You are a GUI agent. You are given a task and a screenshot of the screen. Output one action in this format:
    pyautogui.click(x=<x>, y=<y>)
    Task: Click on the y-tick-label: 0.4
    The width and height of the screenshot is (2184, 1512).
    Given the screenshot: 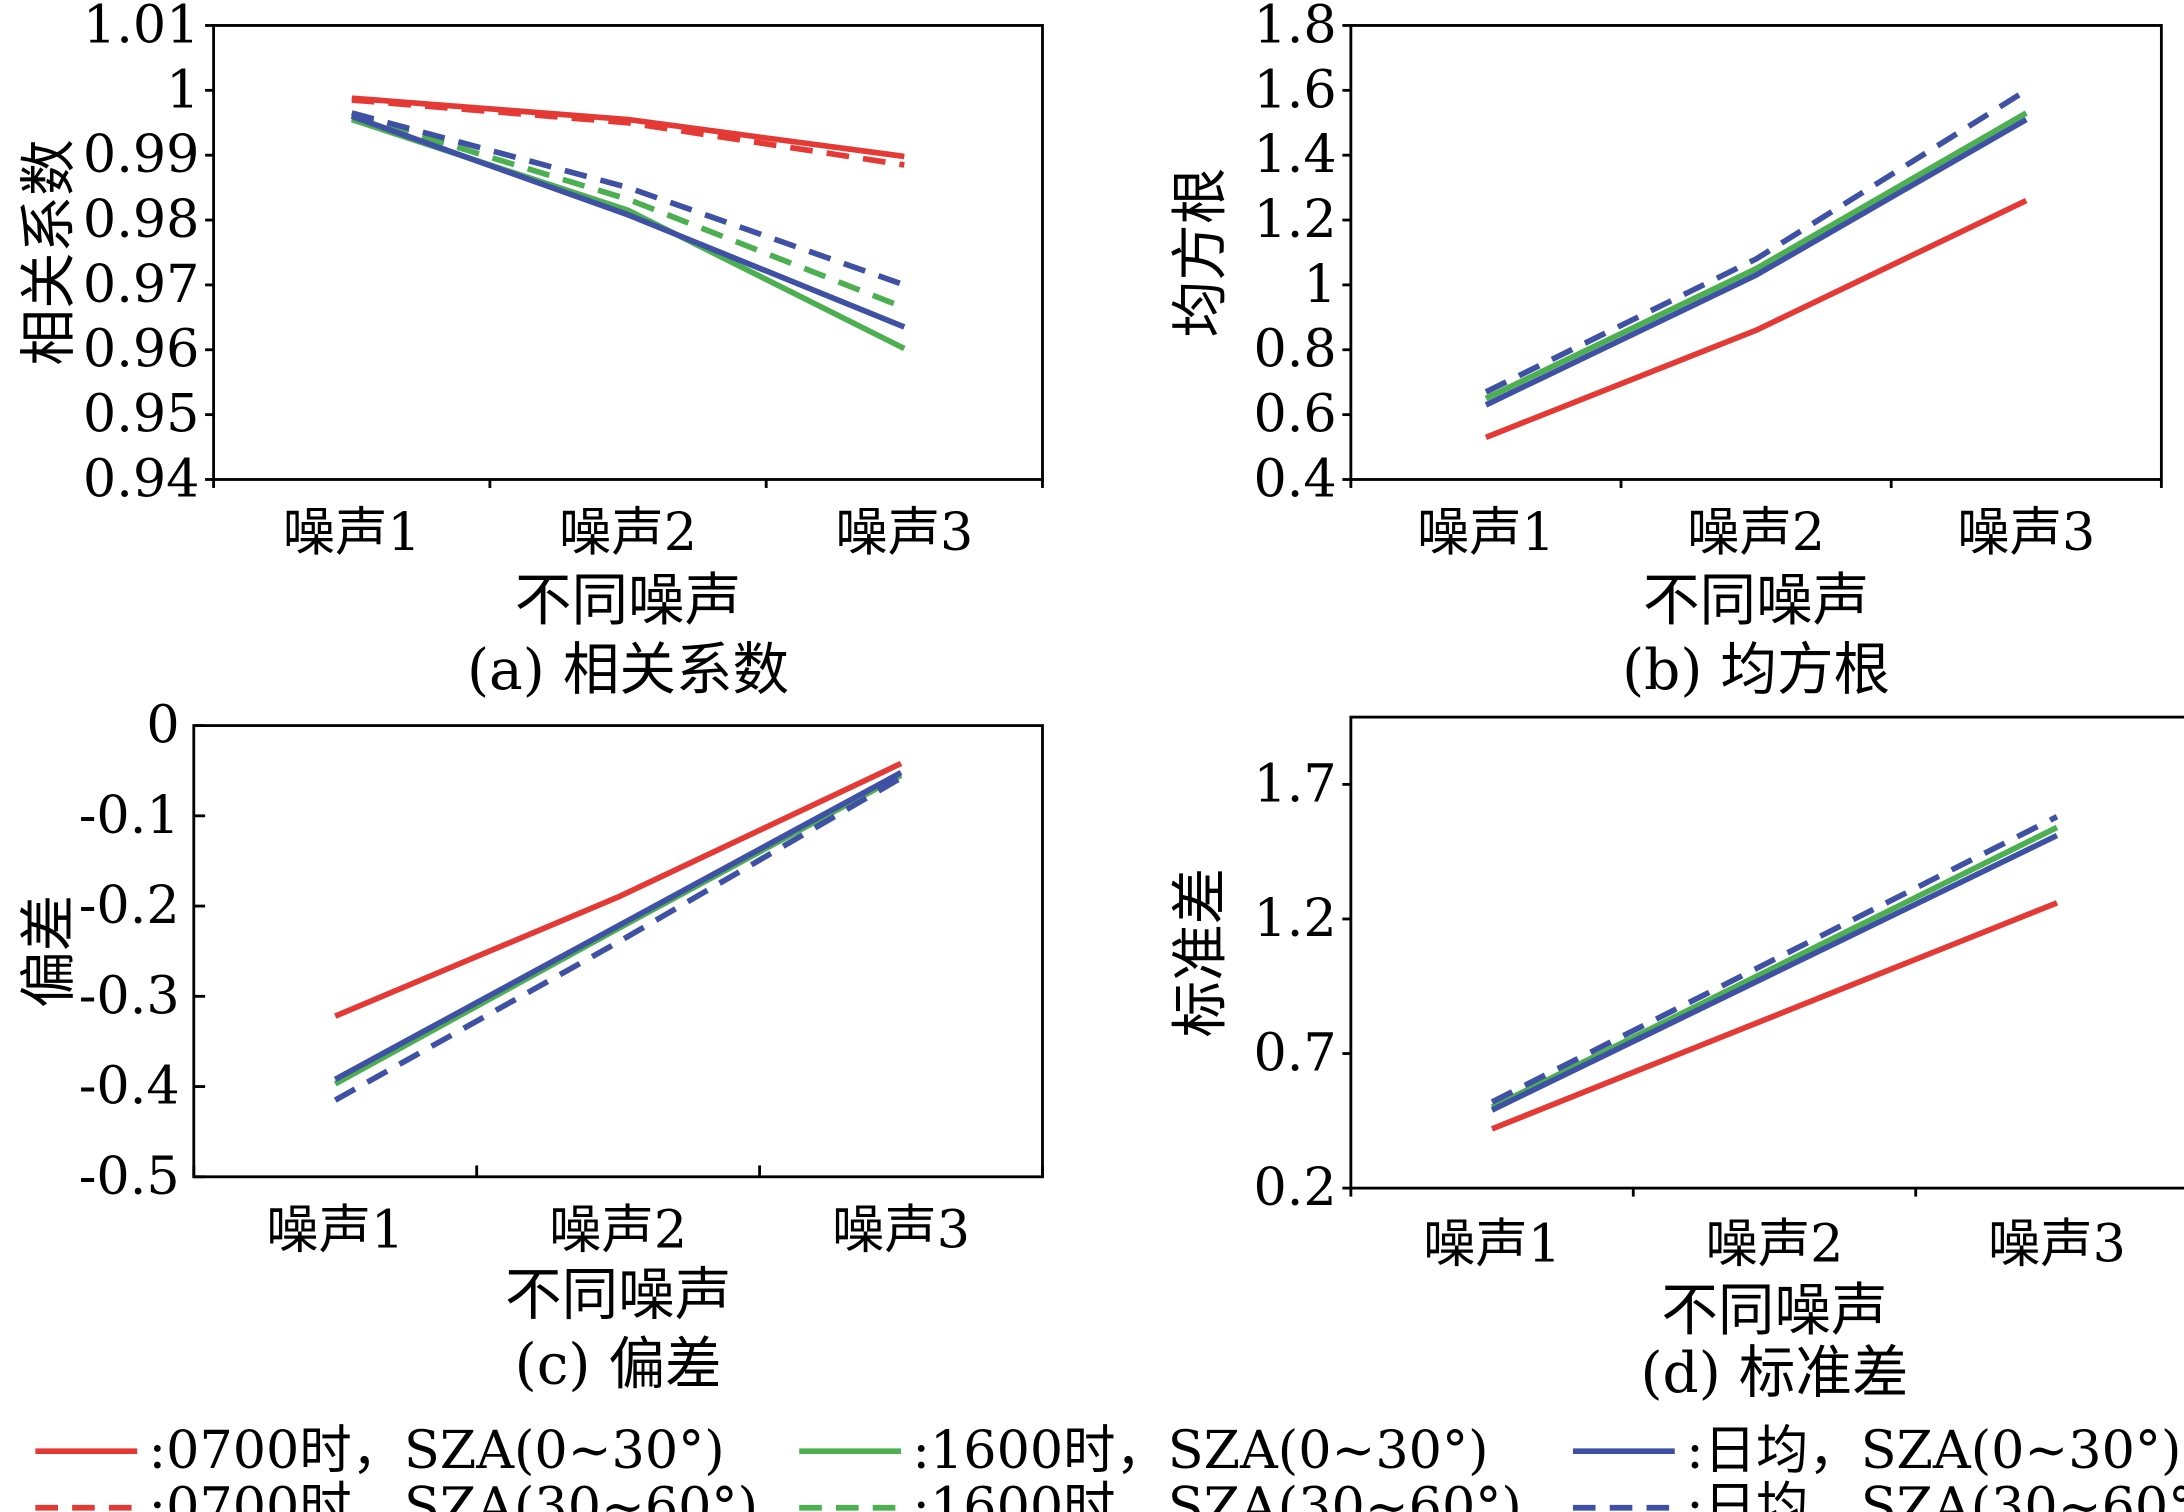 What is the action you would take?
    pyautogui.click(x=1294, y=478)
    